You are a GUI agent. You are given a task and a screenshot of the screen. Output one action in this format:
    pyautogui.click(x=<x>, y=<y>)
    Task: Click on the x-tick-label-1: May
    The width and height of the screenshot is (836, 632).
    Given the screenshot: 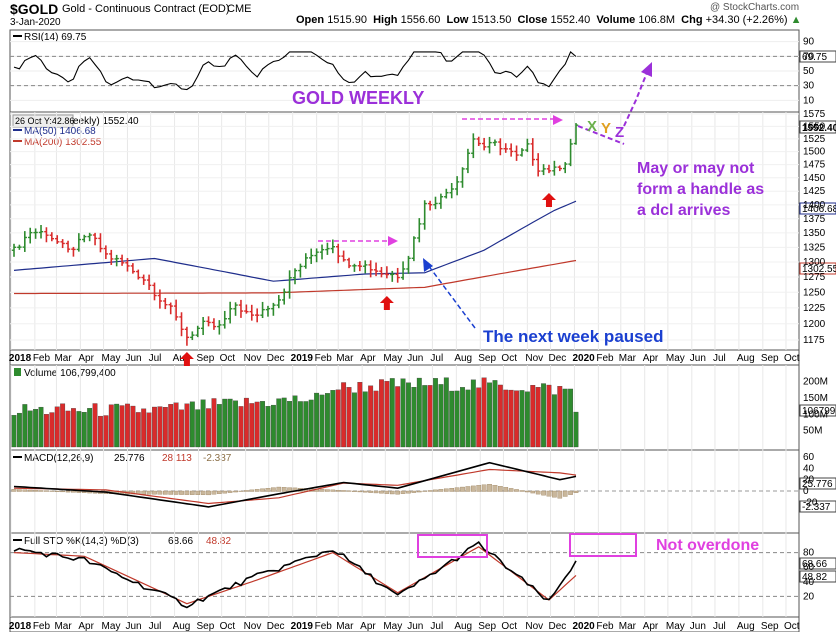 What is the action you would take?
    pyautogui.click(x=392, y=358)
    